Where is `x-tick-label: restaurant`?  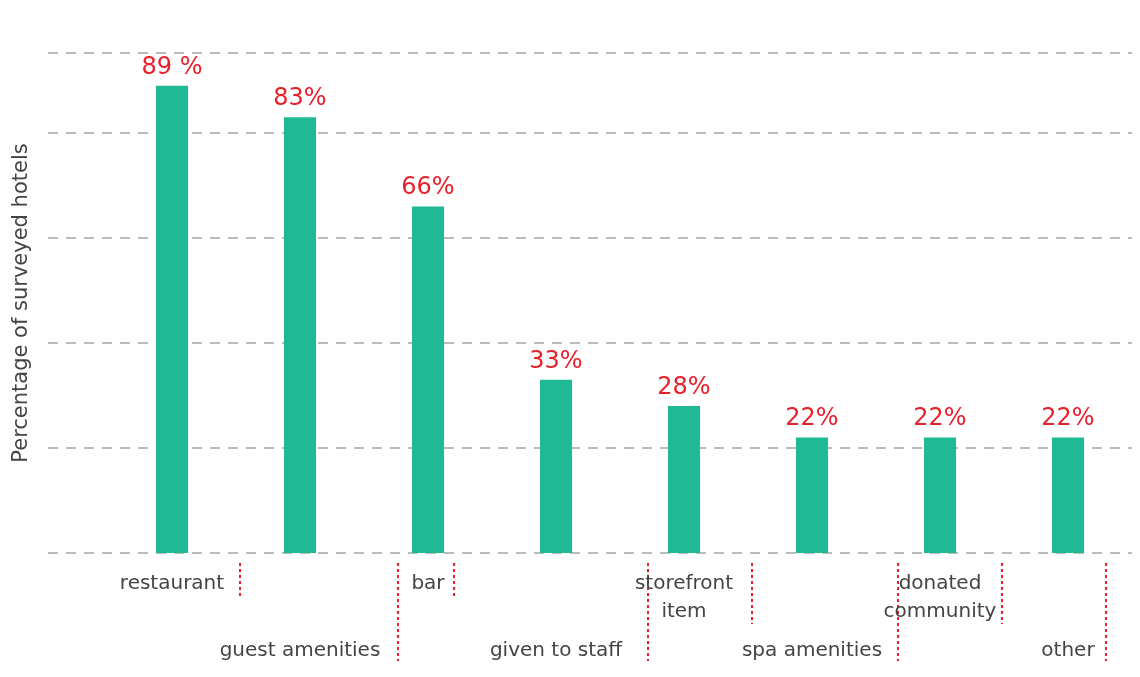 x-tick-label: restaurant is located at coordinates (172, 582).